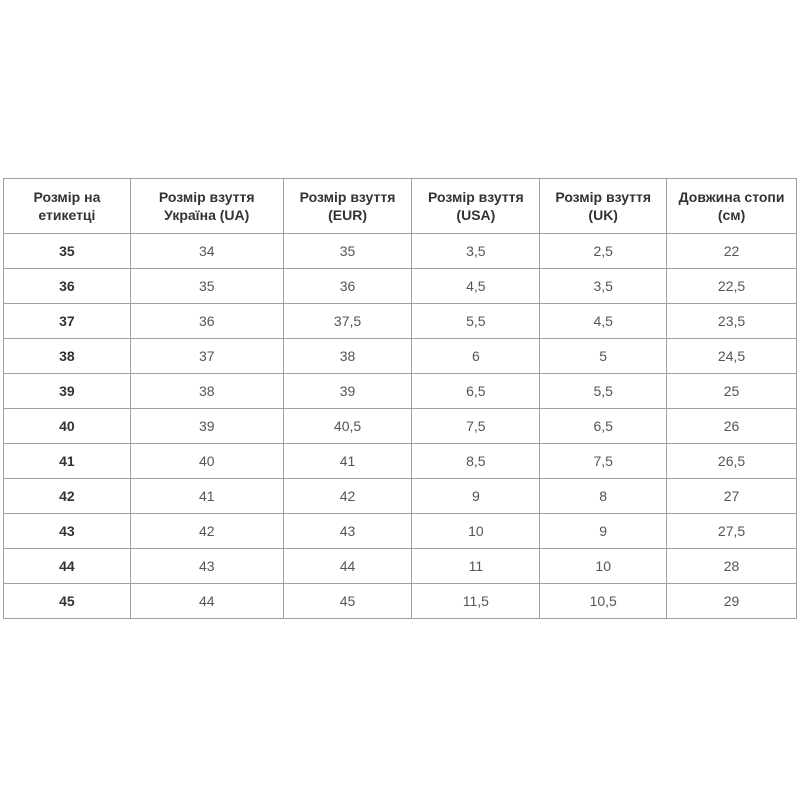 Image resolution: width=800 pixels, height=800 pixels. I want to click on table-cell: 23,5, so click(731, 321).